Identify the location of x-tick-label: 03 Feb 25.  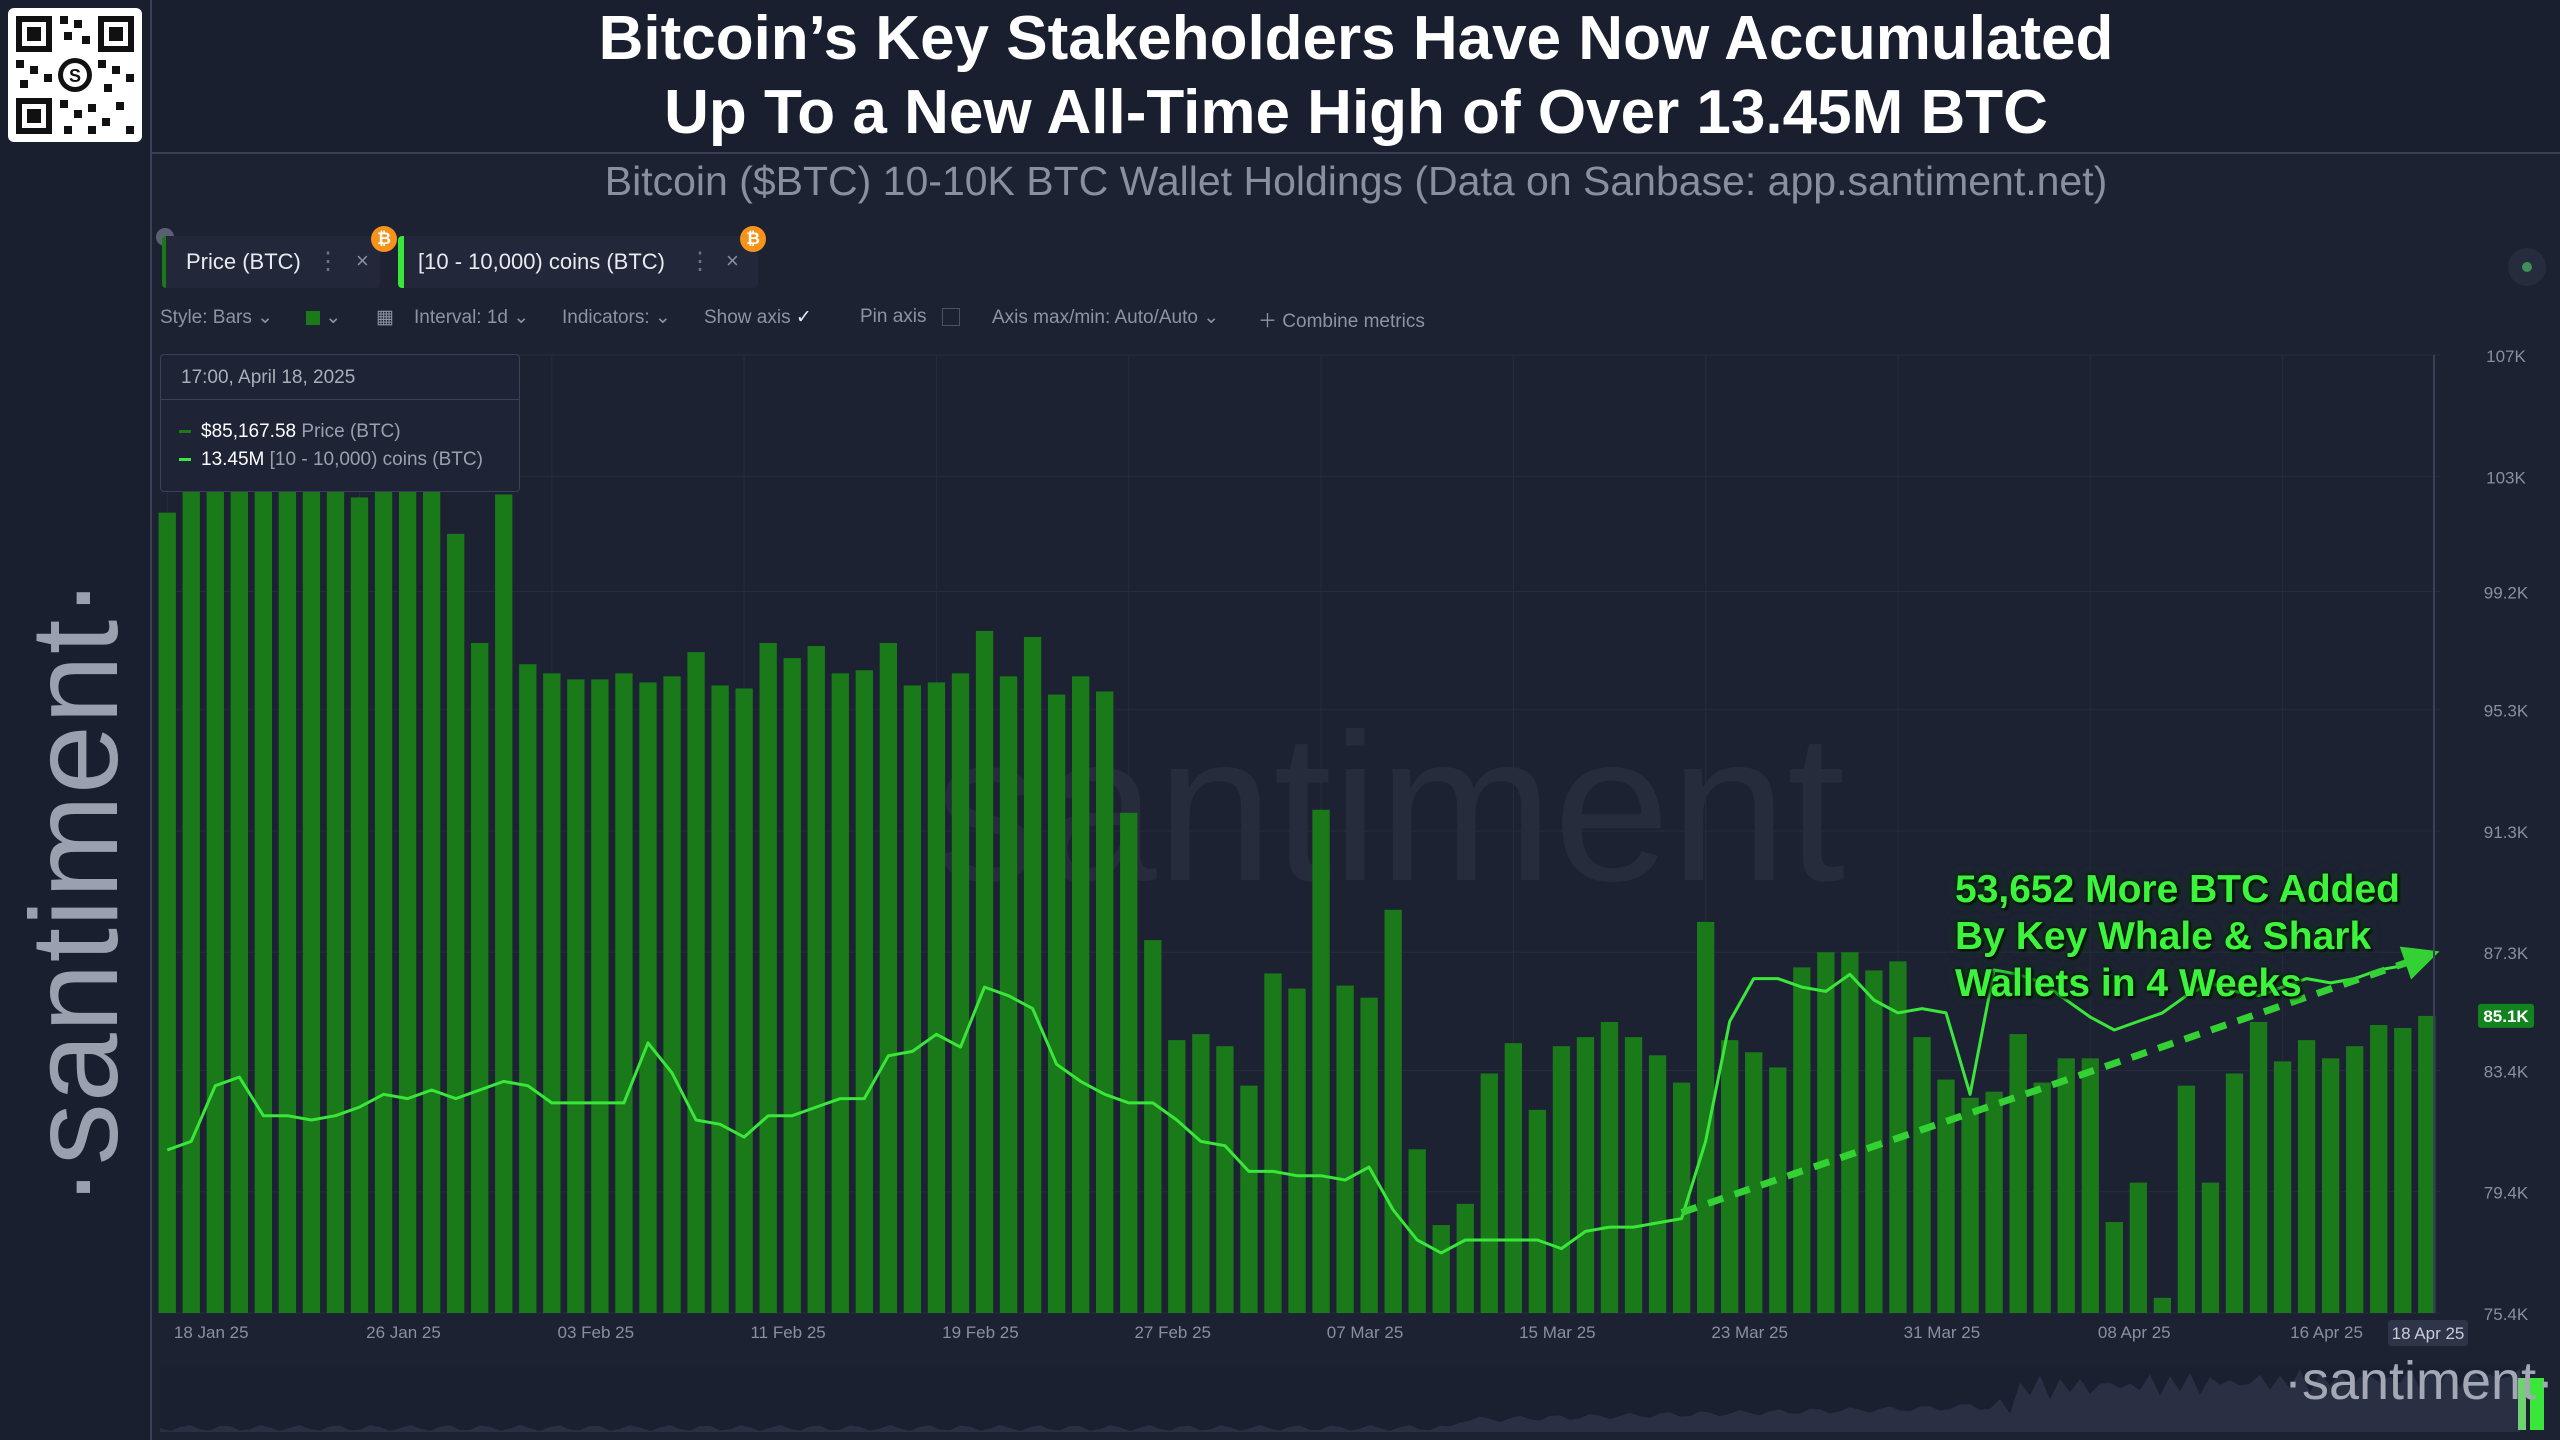
(596, 1332).